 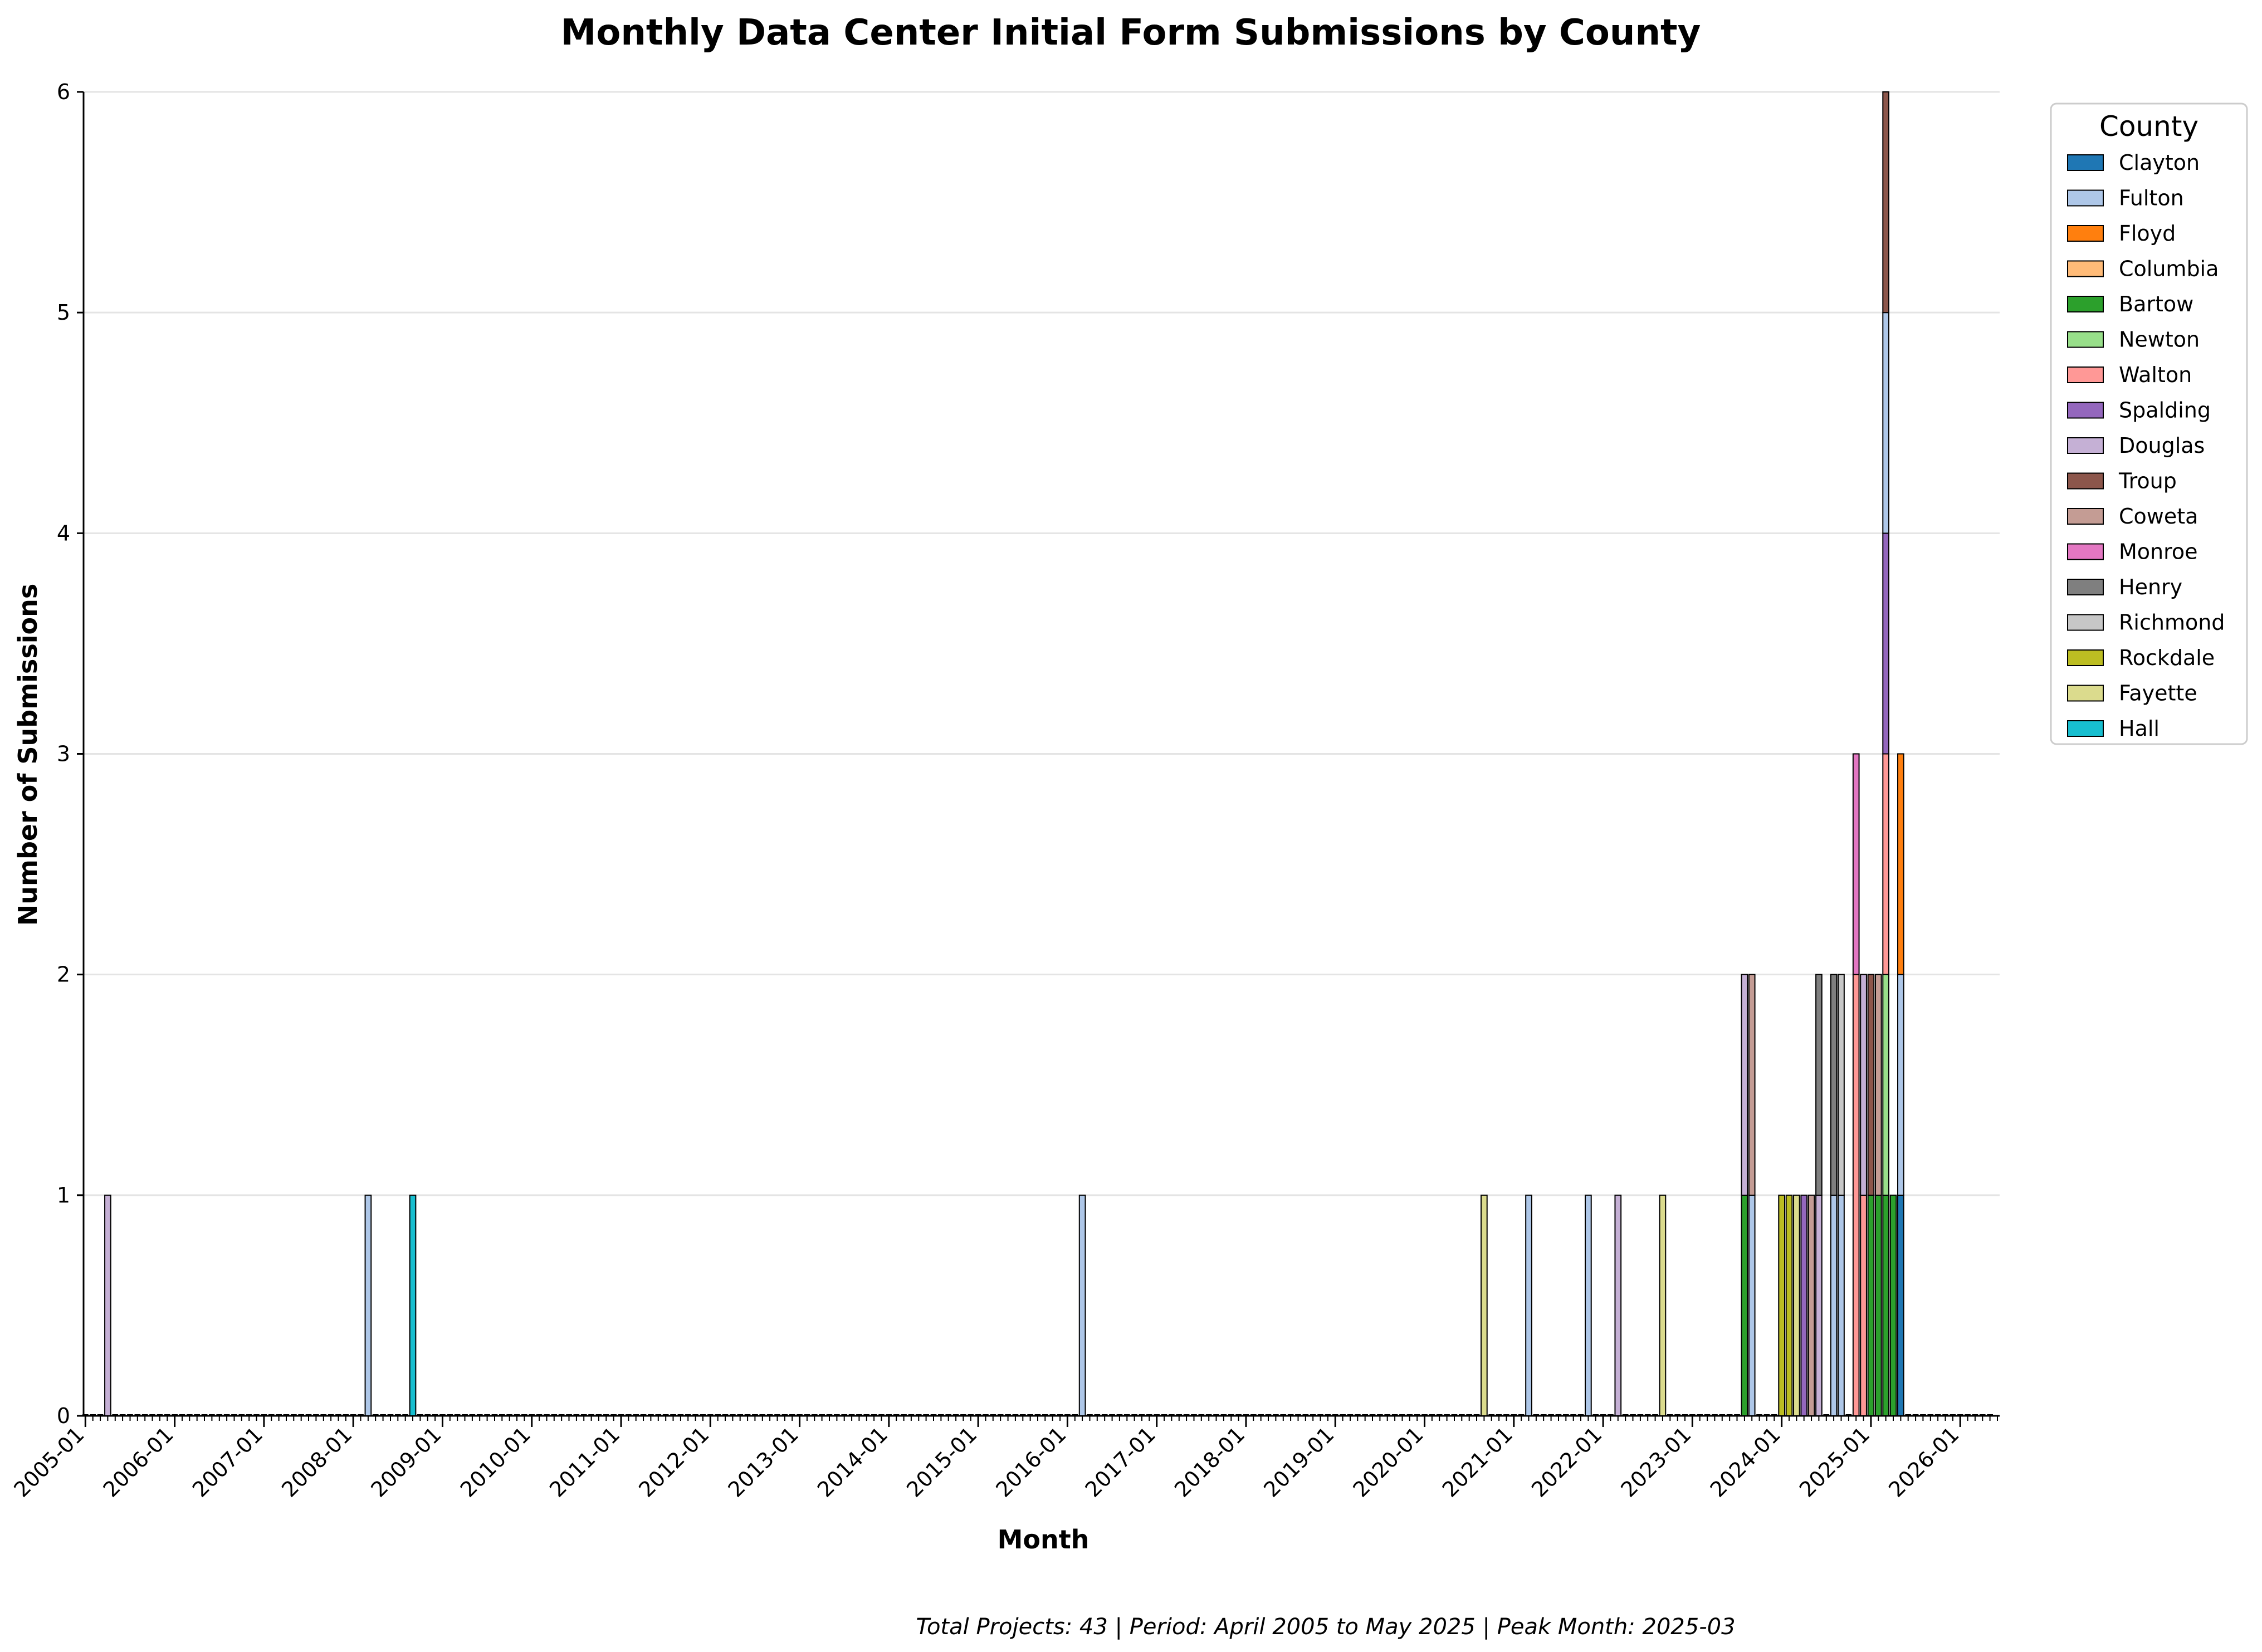 I want to click on legend-swatch-clayton, so click(x=2085, y=162).